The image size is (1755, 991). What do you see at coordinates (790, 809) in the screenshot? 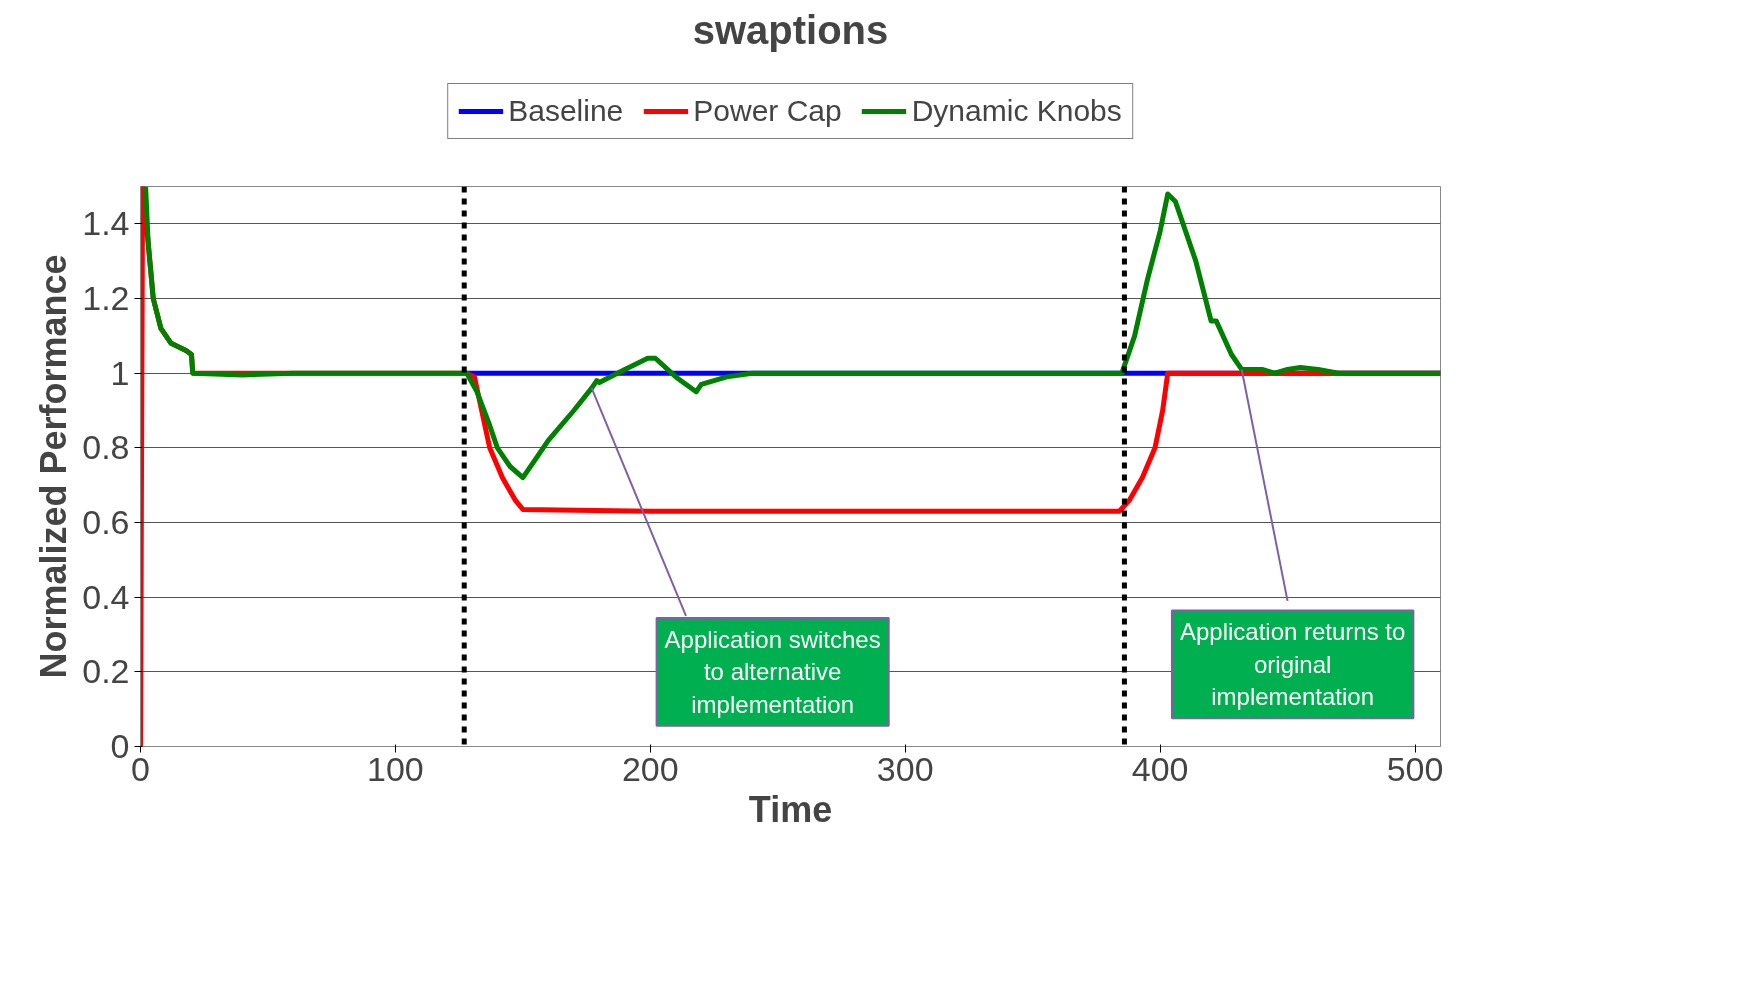
I see `x-axis-title: Time` at bounding box center [790, 809].